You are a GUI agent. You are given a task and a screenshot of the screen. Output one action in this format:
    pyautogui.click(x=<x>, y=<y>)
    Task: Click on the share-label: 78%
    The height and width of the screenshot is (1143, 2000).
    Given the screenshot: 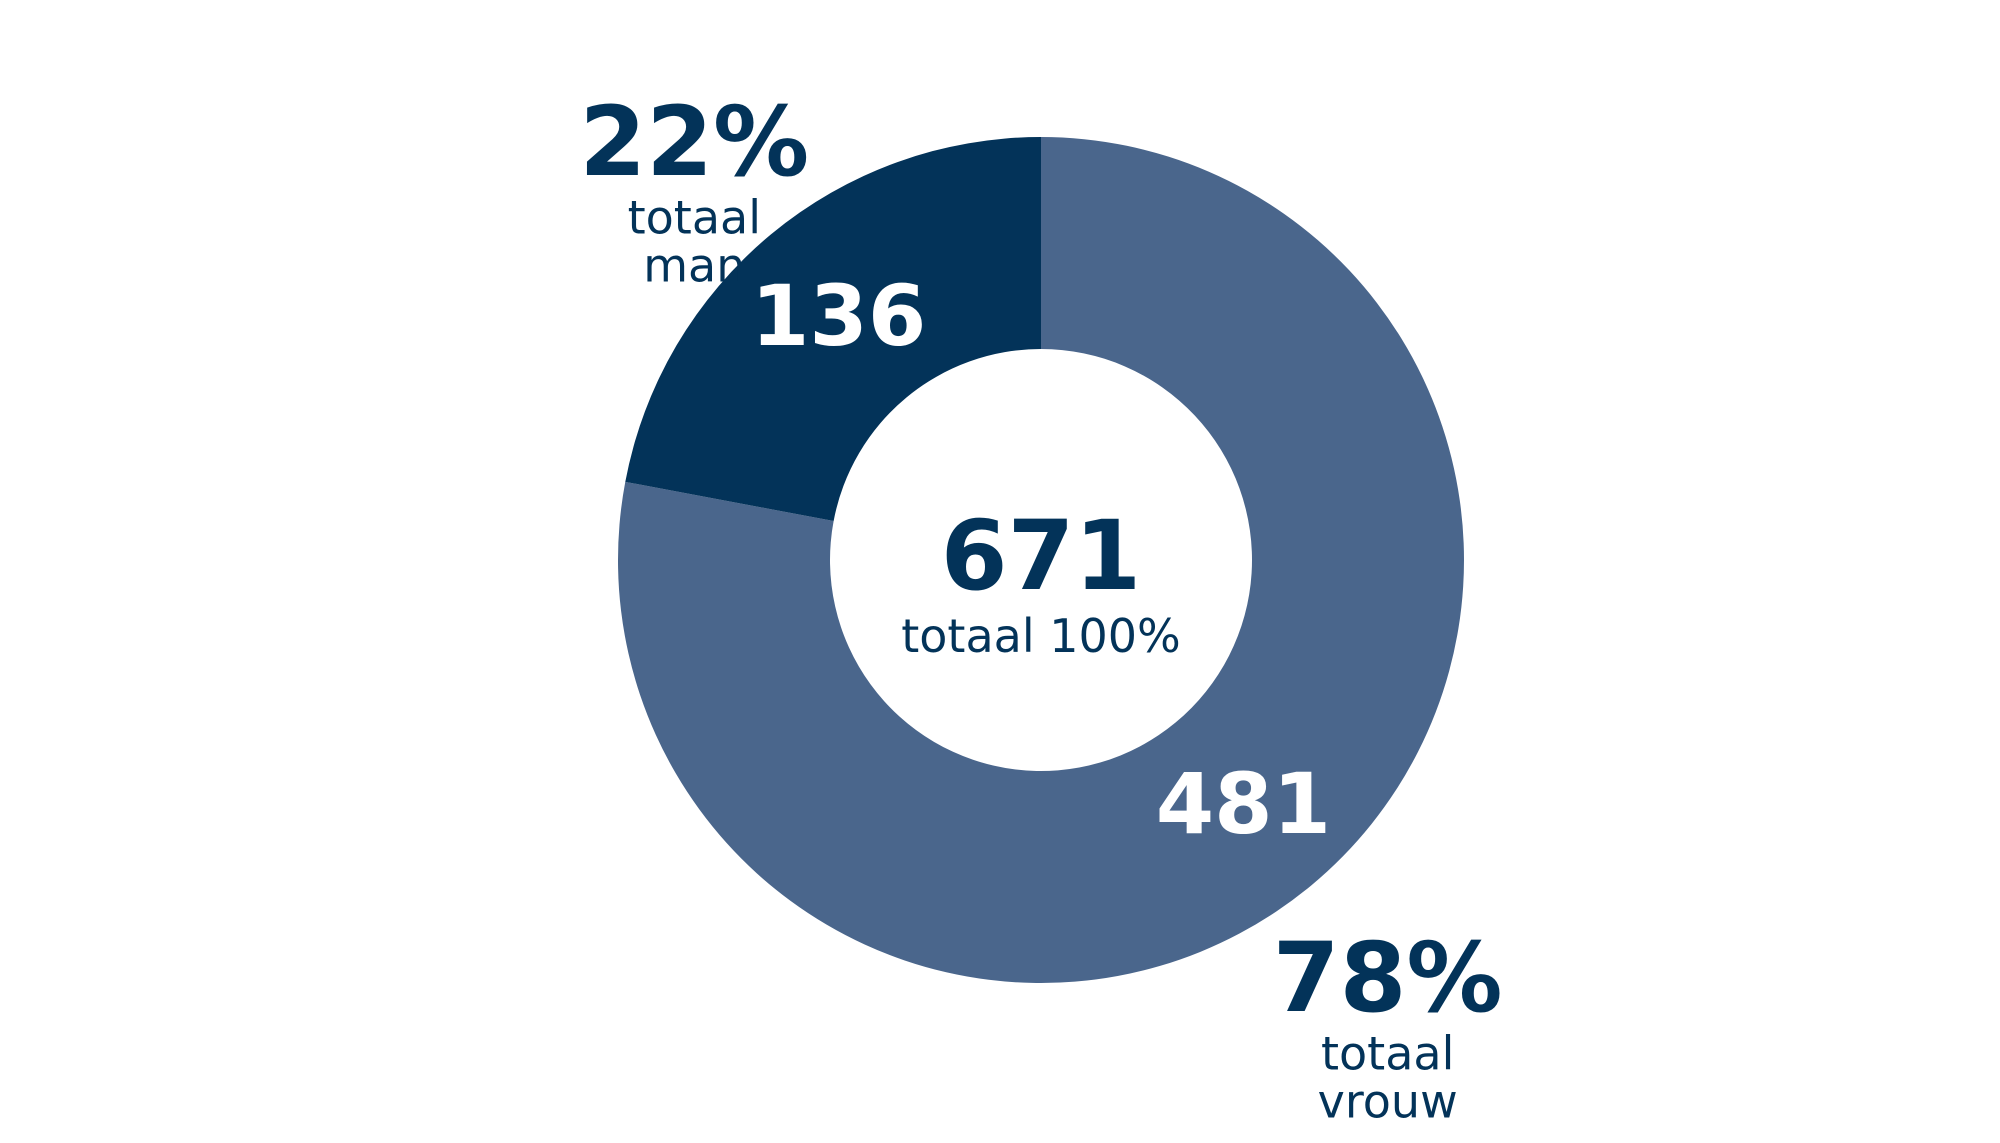 What is the action you would take?
    pyautogui.click(x=1387, y=977)
    